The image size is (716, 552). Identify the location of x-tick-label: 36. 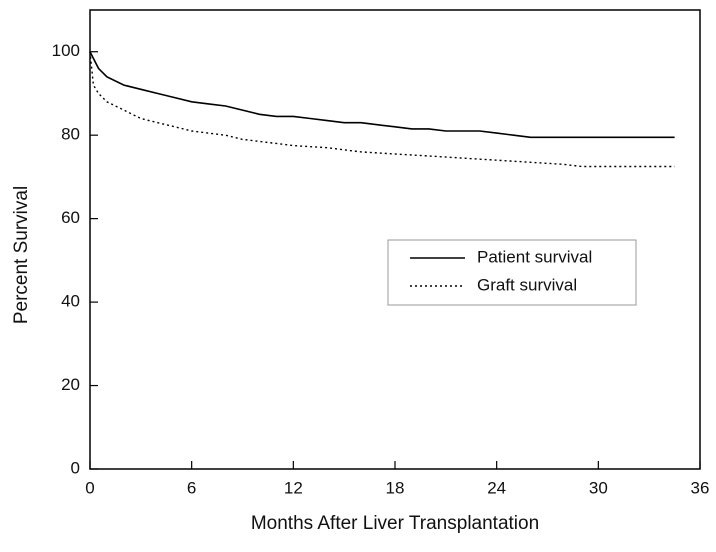
(700, 487).